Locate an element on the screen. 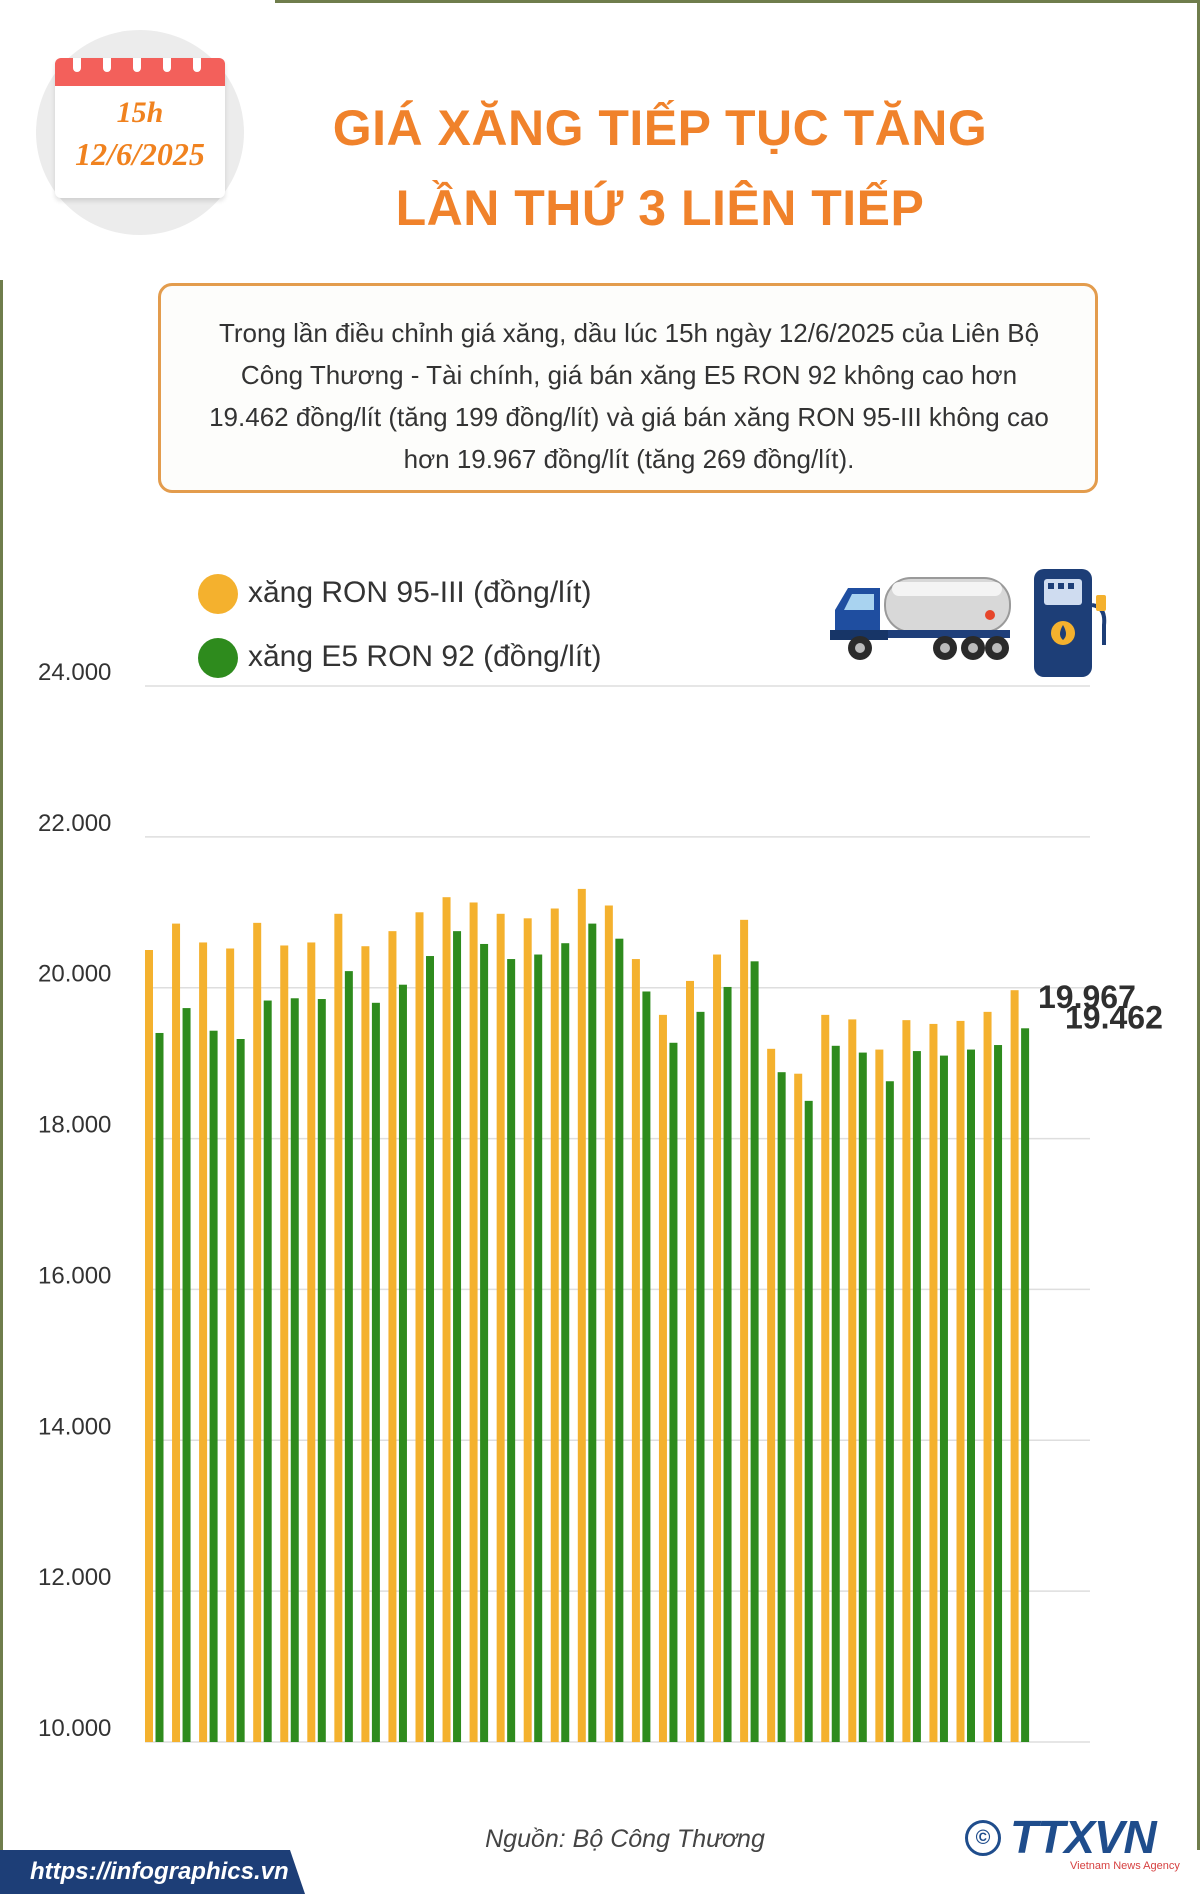 The width and height of the screenshot is (1200, 1894). url-banner is located at coordinates (152, 1872).